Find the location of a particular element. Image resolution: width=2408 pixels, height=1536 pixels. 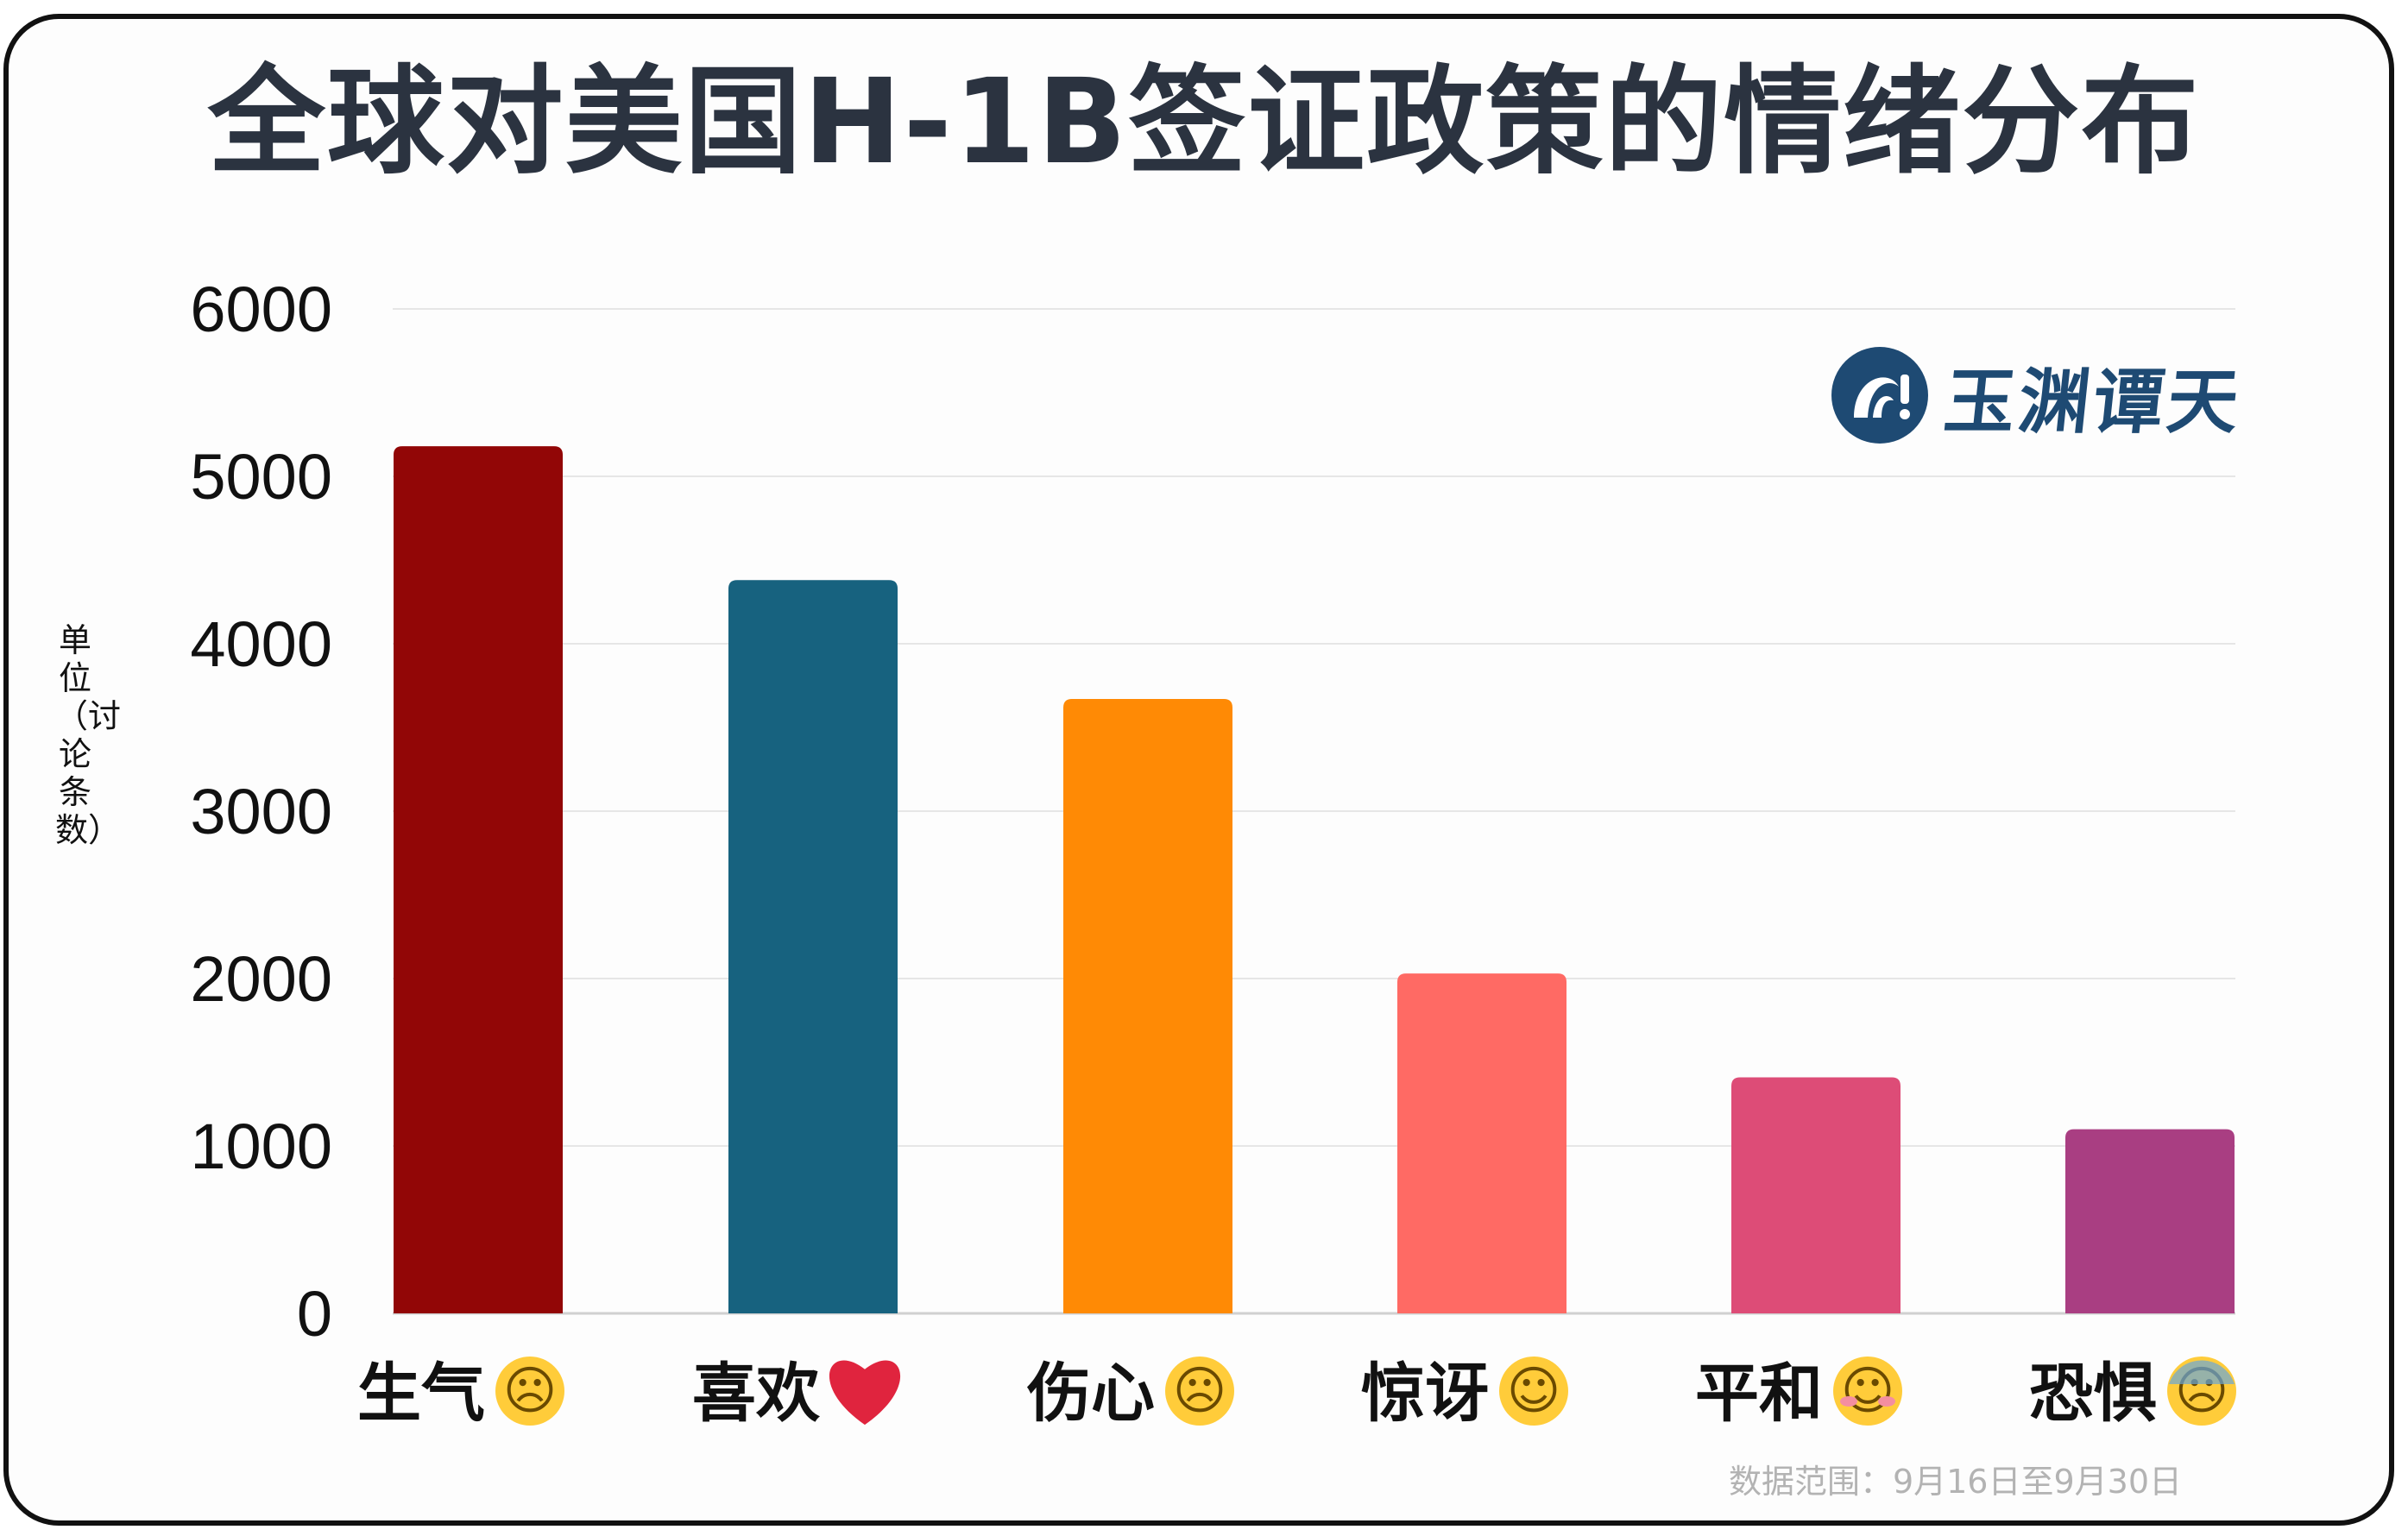

sweat-shade is located at coordinates (2202, 1372).